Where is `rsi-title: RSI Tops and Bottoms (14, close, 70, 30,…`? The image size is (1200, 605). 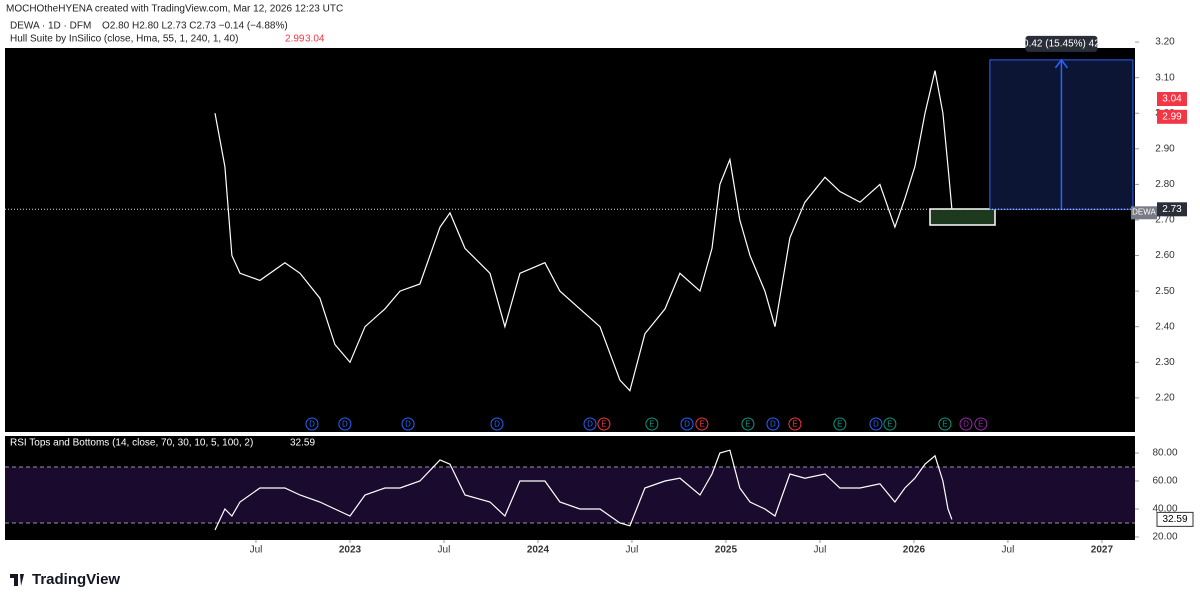 rsi-title: RSI Tops and Bottoms (14, close, 70, 30,… is located at coordinates (131, 443).